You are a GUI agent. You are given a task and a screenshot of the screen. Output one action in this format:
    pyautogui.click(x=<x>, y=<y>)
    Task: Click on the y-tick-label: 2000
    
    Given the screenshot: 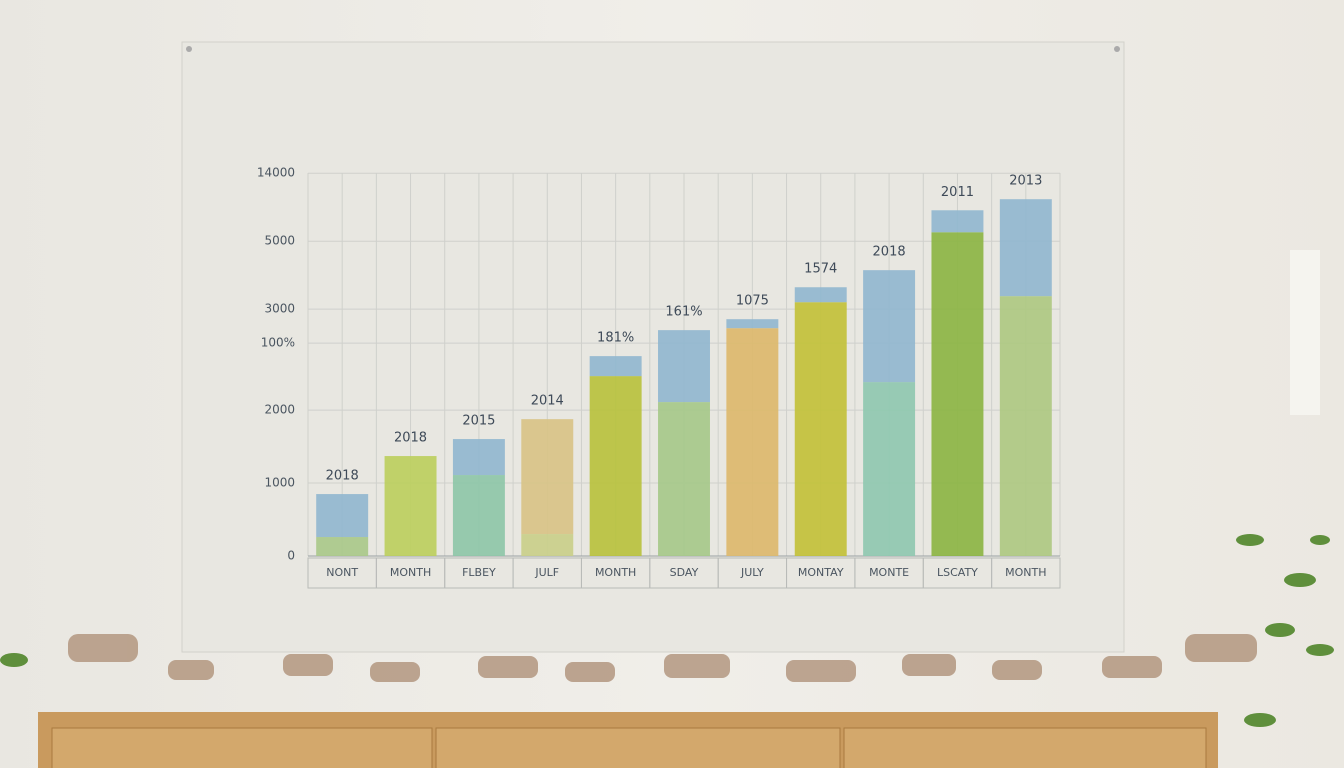 What is the action you would take?
    pyautogui.click(x=279, y=410)
    